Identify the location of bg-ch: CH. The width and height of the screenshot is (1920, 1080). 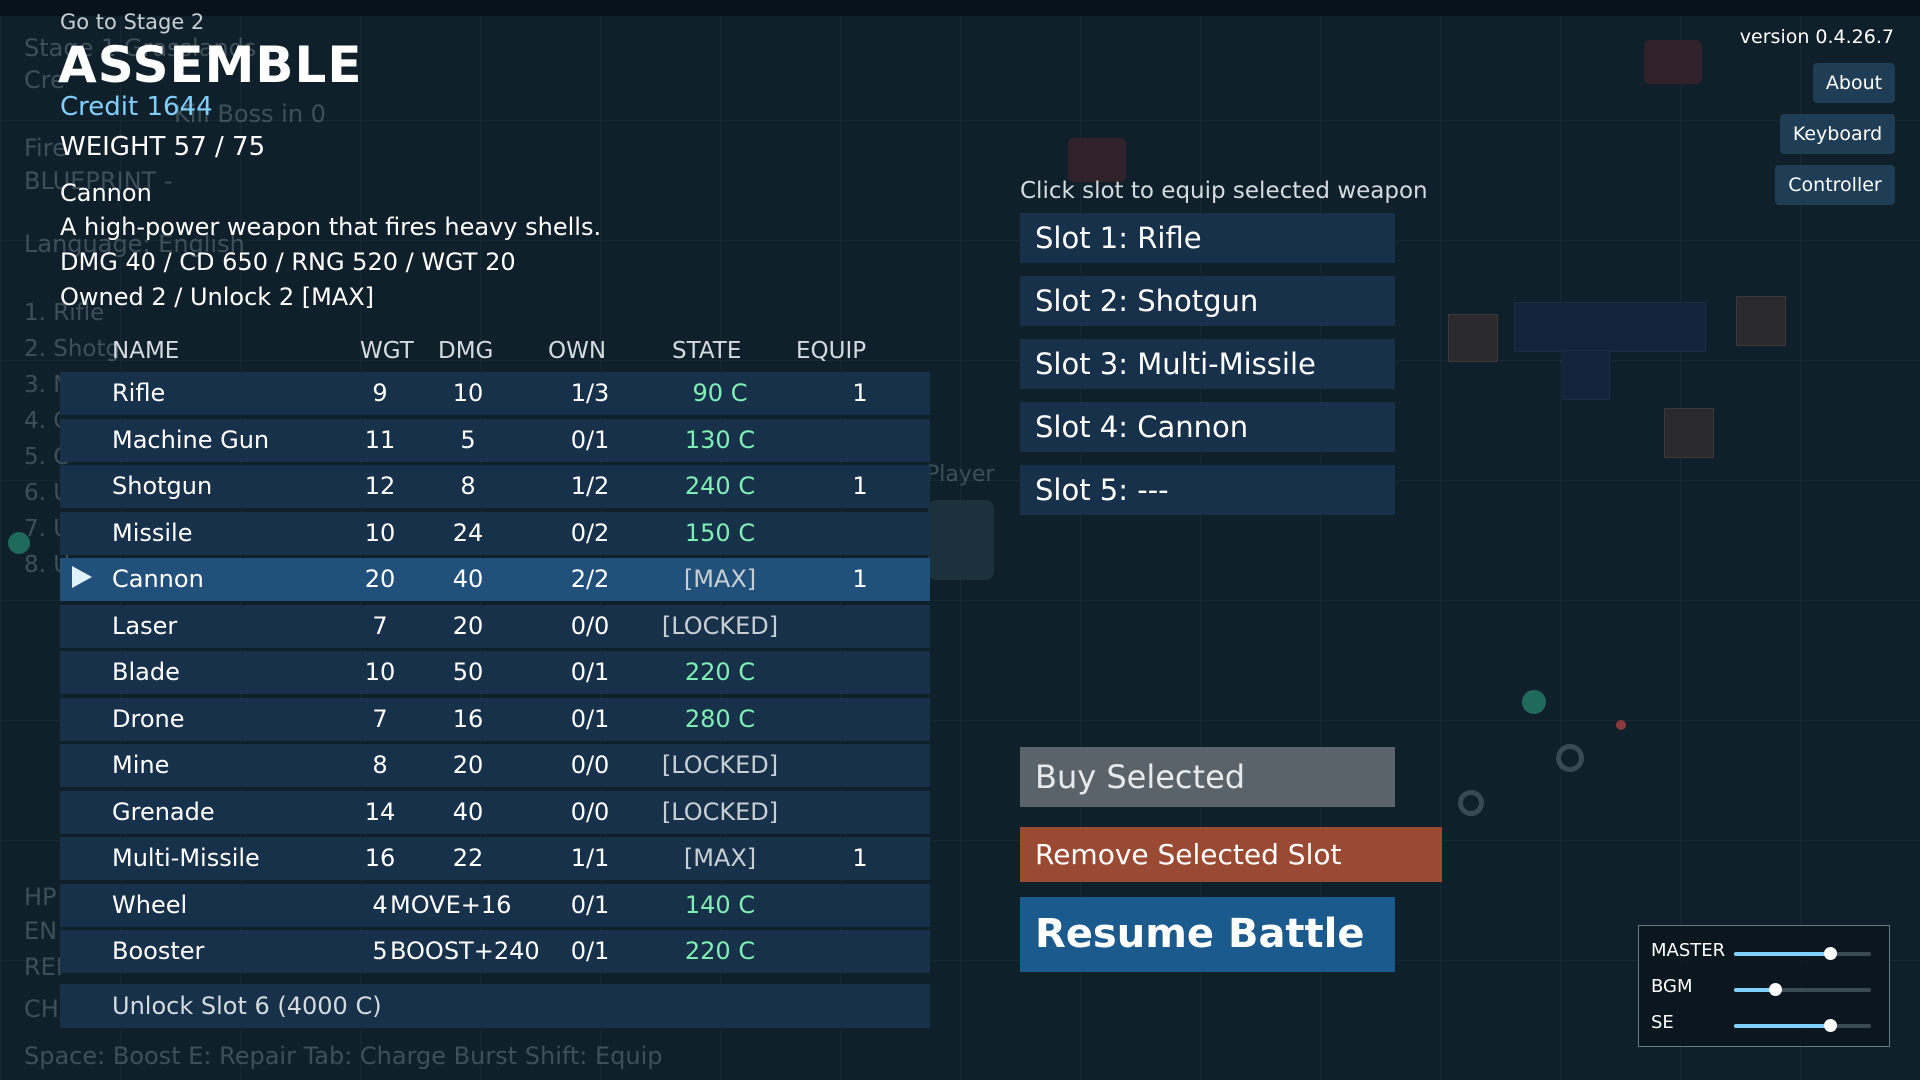
(41, 1009).